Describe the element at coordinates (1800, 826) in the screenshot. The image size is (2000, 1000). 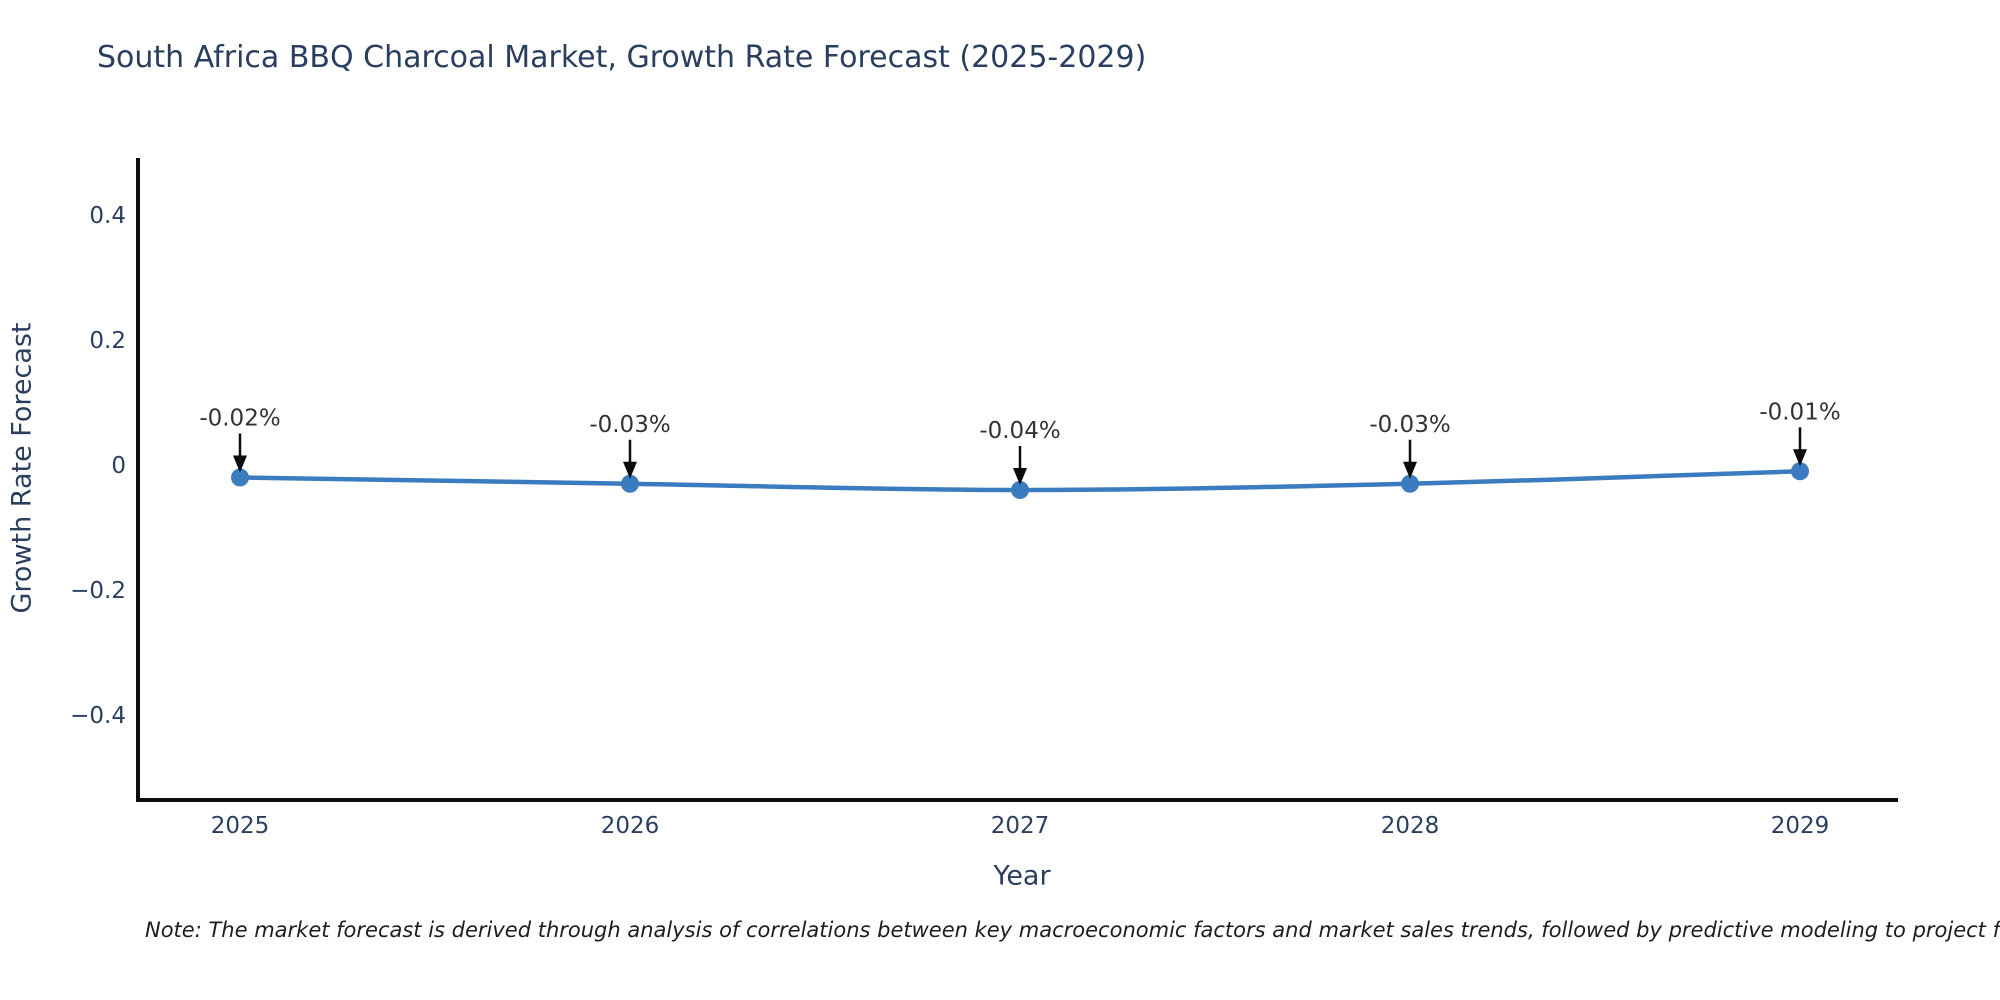
I see `x-tick-label: 2029` at that location.